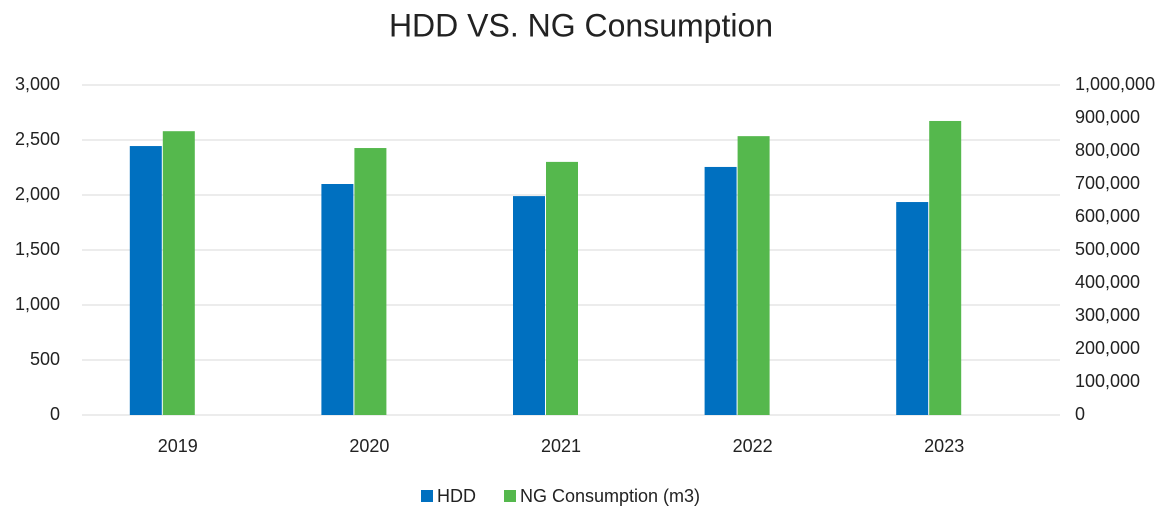  Describe the element at coordinates (369, 446) in the screenshot. I see `x-tick-label: 2020` at that location.